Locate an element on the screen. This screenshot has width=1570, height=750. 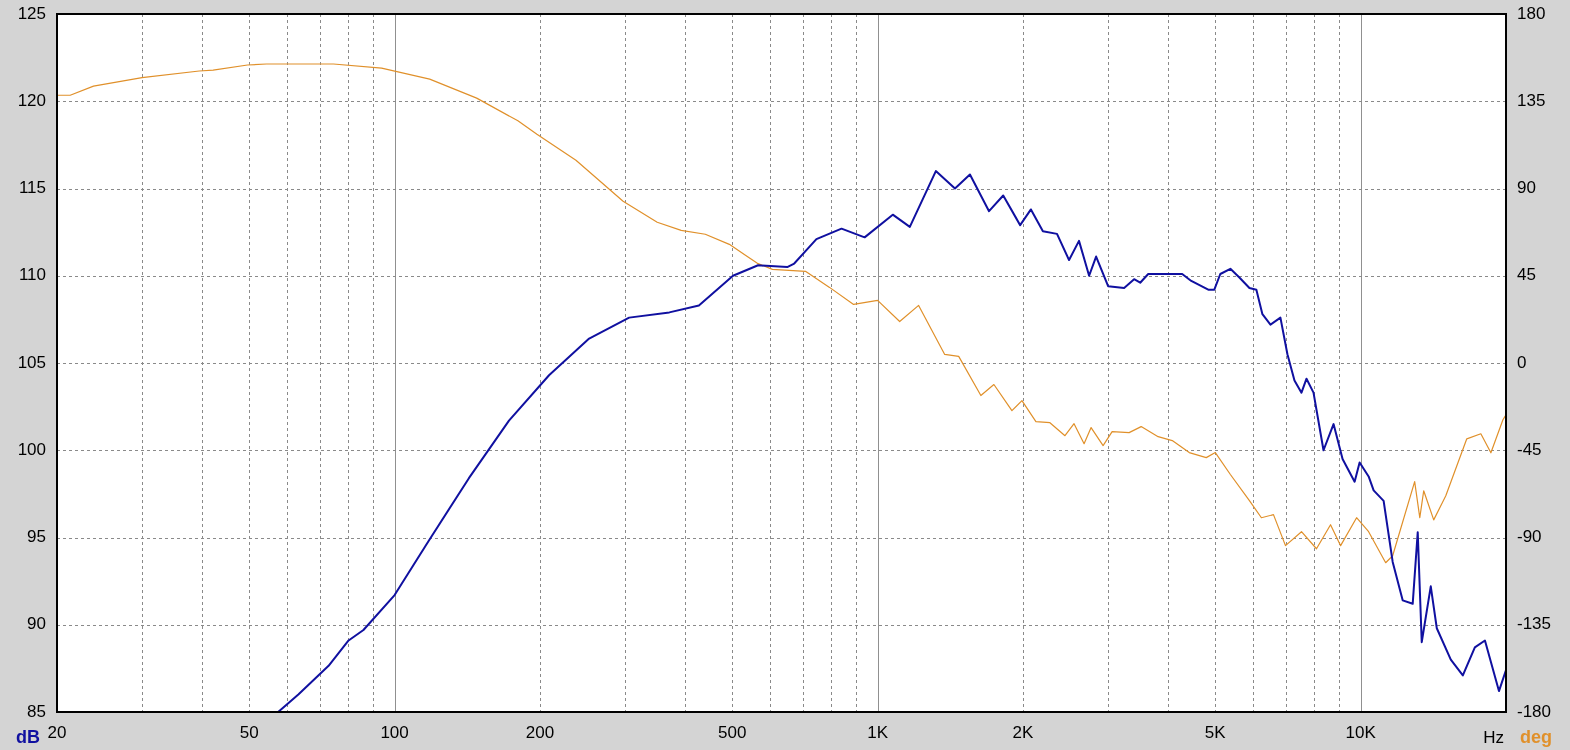
y-tick-label: 120 is located at coordinates (31, 100).